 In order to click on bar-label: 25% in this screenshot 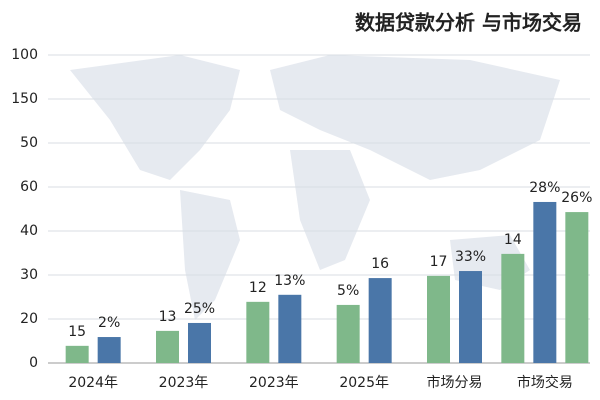, I will do `click(199, 309)`.